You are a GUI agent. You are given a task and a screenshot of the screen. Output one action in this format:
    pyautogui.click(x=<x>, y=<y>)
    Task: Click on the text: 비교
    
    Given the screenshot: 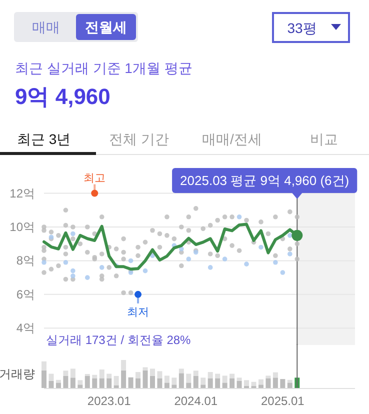 What is the action you would take?
    pyautogui.click(x=324, y=139)
    